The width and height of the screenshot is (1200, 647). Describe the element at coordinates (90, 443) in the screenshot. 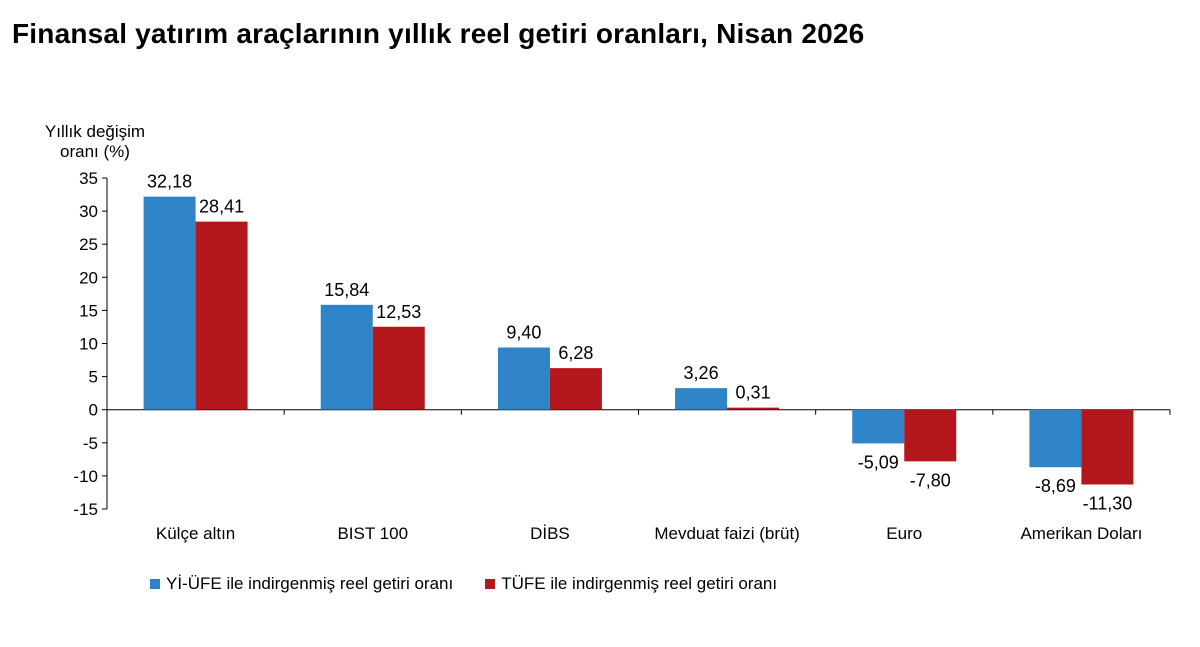

I see `y-tick-label: -5` at that location.